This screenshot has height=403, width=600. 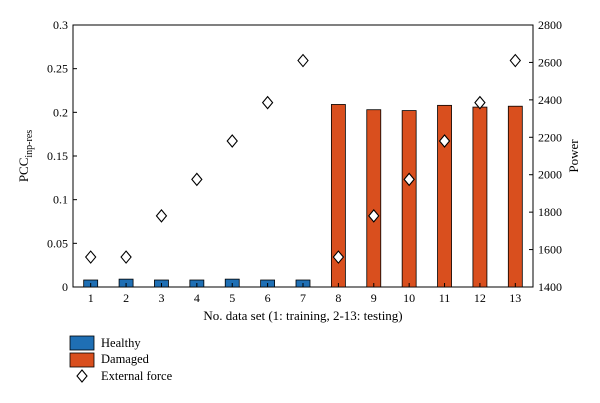 What do you see at coordinates (409, 298) in the screenshot?
I see `x-tick-label: 10` at bounding box center [409, 298].